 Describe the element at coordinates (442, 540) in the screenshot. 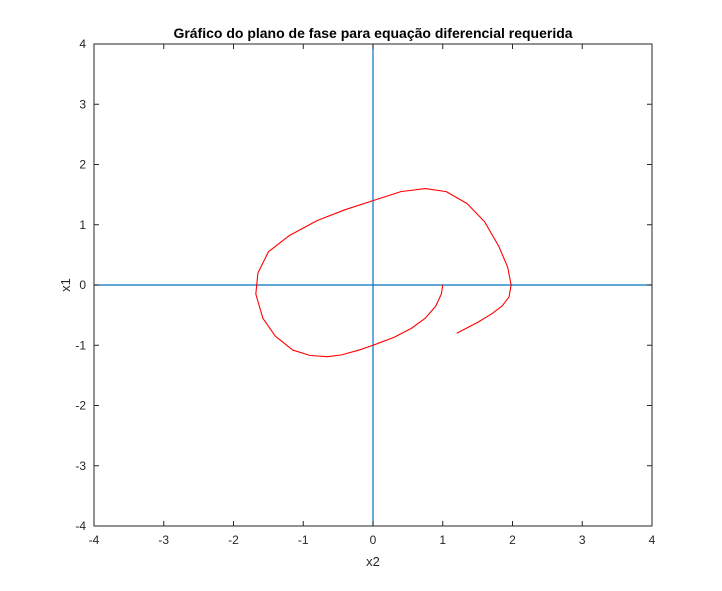

I see `x-tick-label: 1` at that location.